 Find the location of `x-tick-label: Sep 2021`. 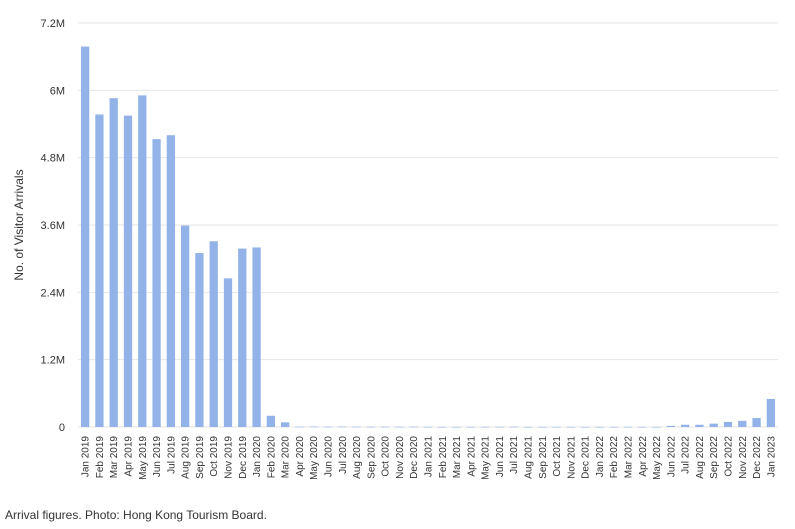

x-tick-label: Sep 2021 is located at coordinates (543, 457).